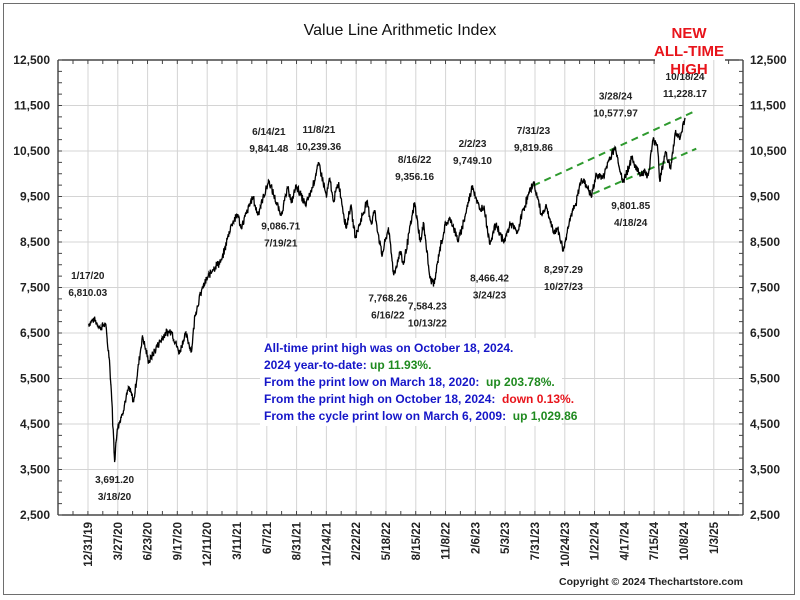 The height and width of the screenshot is (600, 800). What do you see at coordinates (87, 285) in the screenshot?
I see `annotation-1-17-20: 1/17/20 6,810.03` at bounding box center [87, 285].